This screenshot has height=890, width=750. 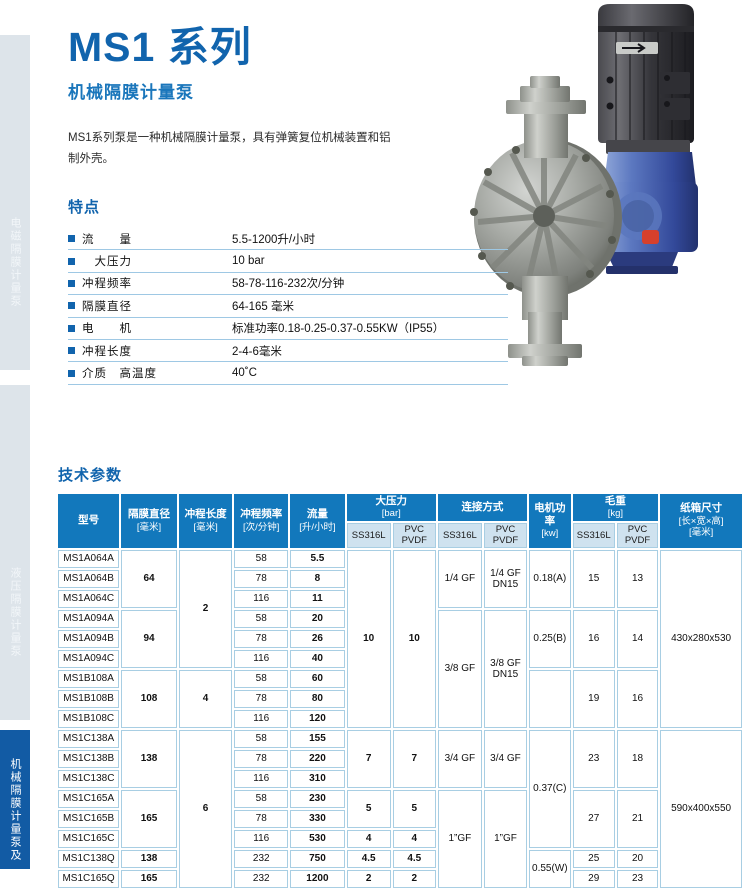 What do you see at coordinates (205, 808) in the screenshot?
I see `cell-stroke-length: 6` at bounding box center [205, 808].